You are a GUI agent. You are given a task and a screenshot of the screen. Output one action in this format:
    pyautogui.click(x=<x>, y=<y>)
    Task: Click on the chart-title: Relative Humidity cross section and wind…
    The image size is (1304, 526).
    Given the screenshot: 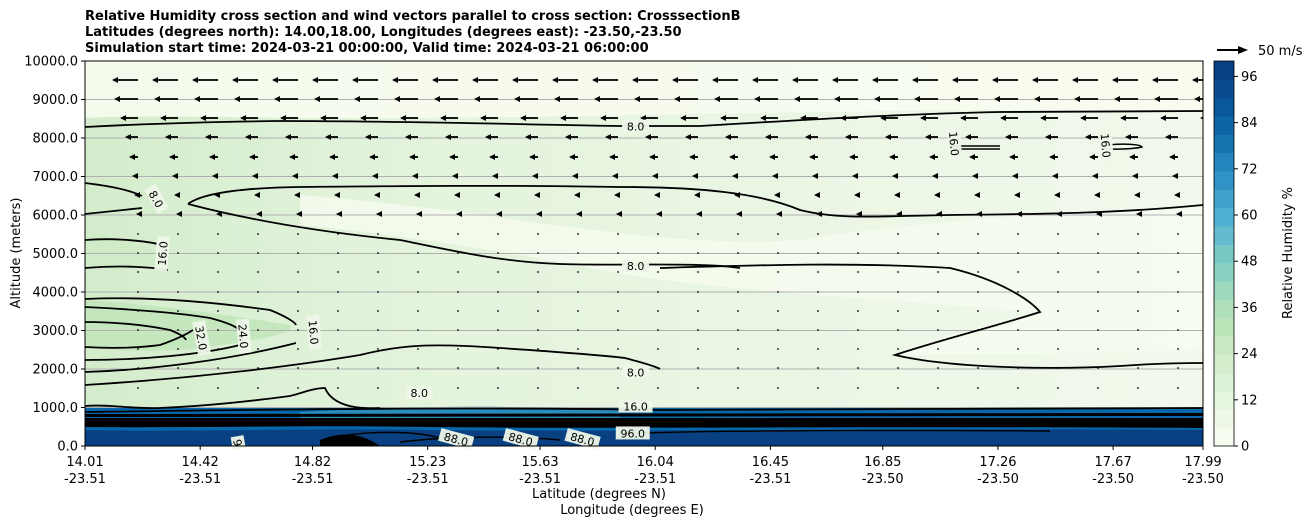 What is the action you would take?
    pyautogui.click(x=413, y=33)
    